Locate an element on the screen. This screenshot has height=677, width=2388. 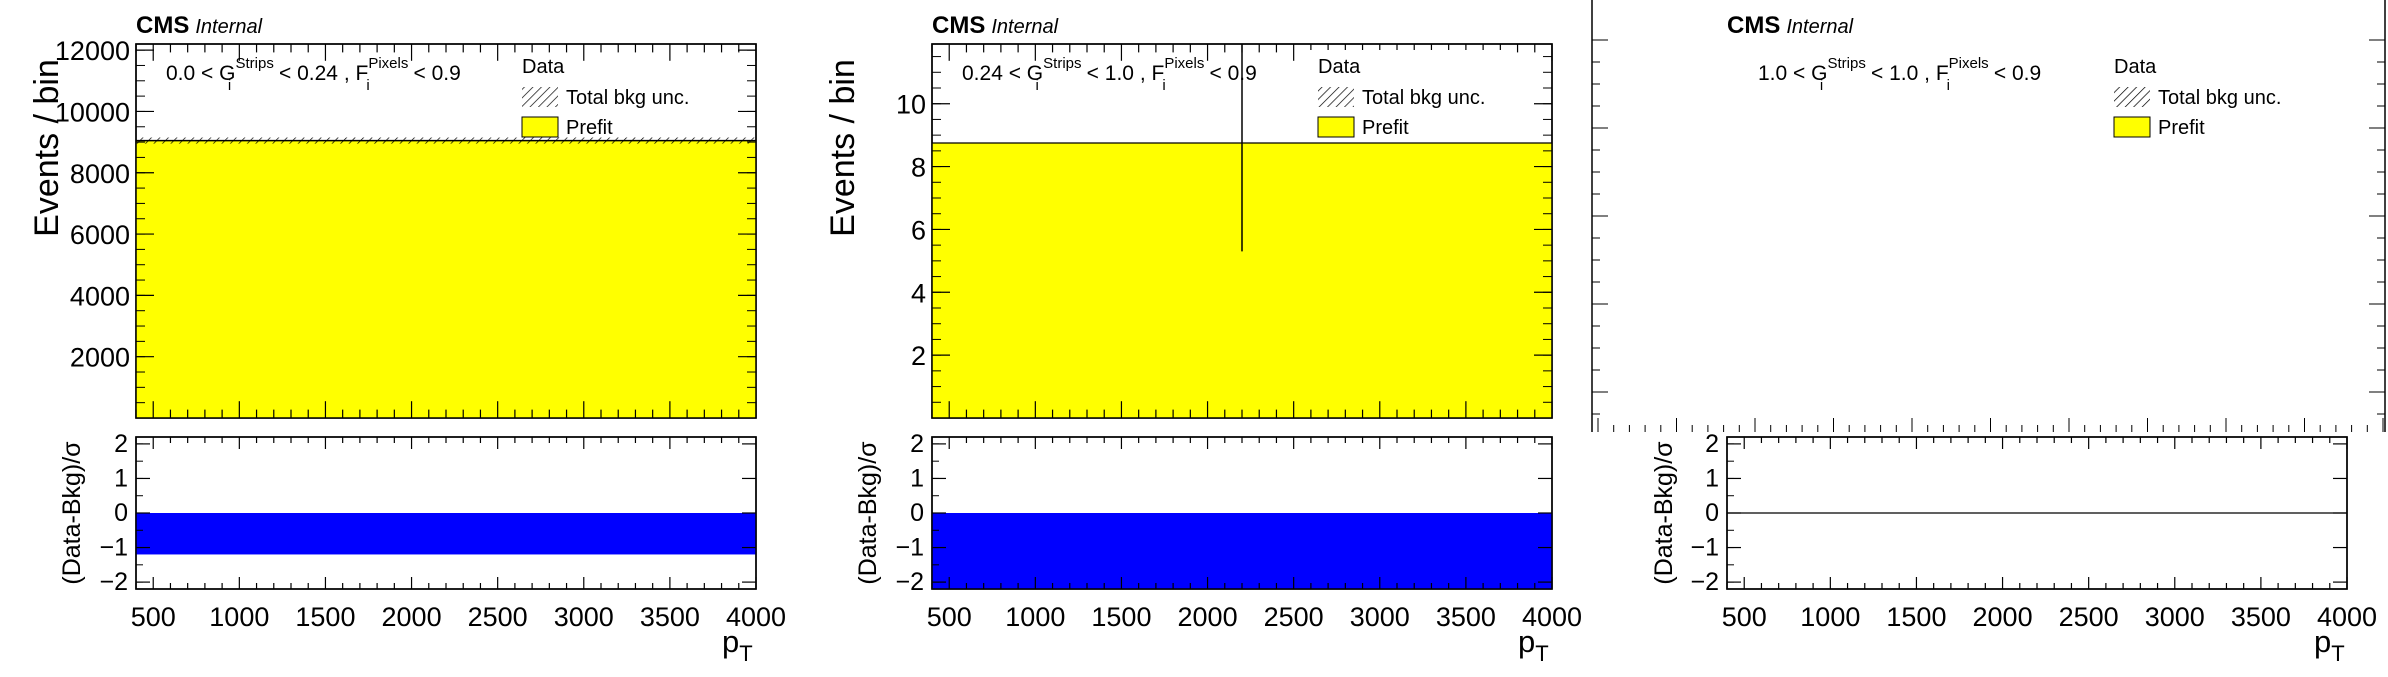
ratio-y-ticks-right: −2 −1 0 1 2 is located at coordinates (2018, 513).